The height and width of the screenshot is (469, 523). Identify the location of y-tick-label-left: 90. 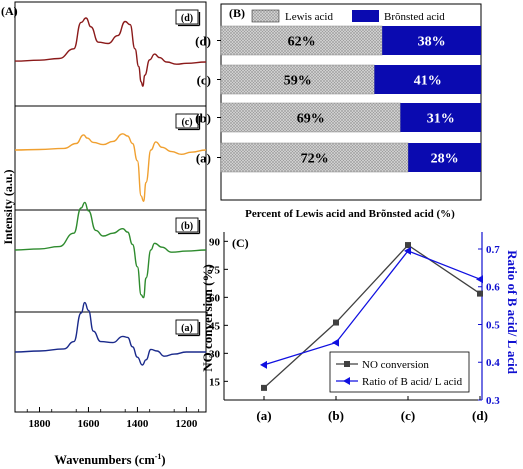
(215, 242).